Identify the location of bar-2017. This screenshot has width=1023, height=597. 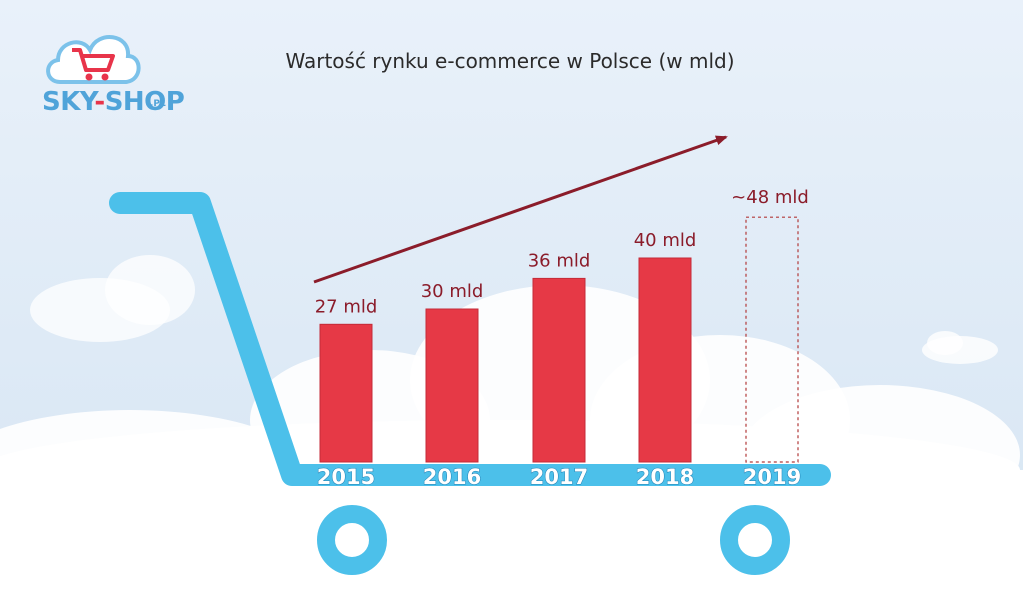
(559, 370).